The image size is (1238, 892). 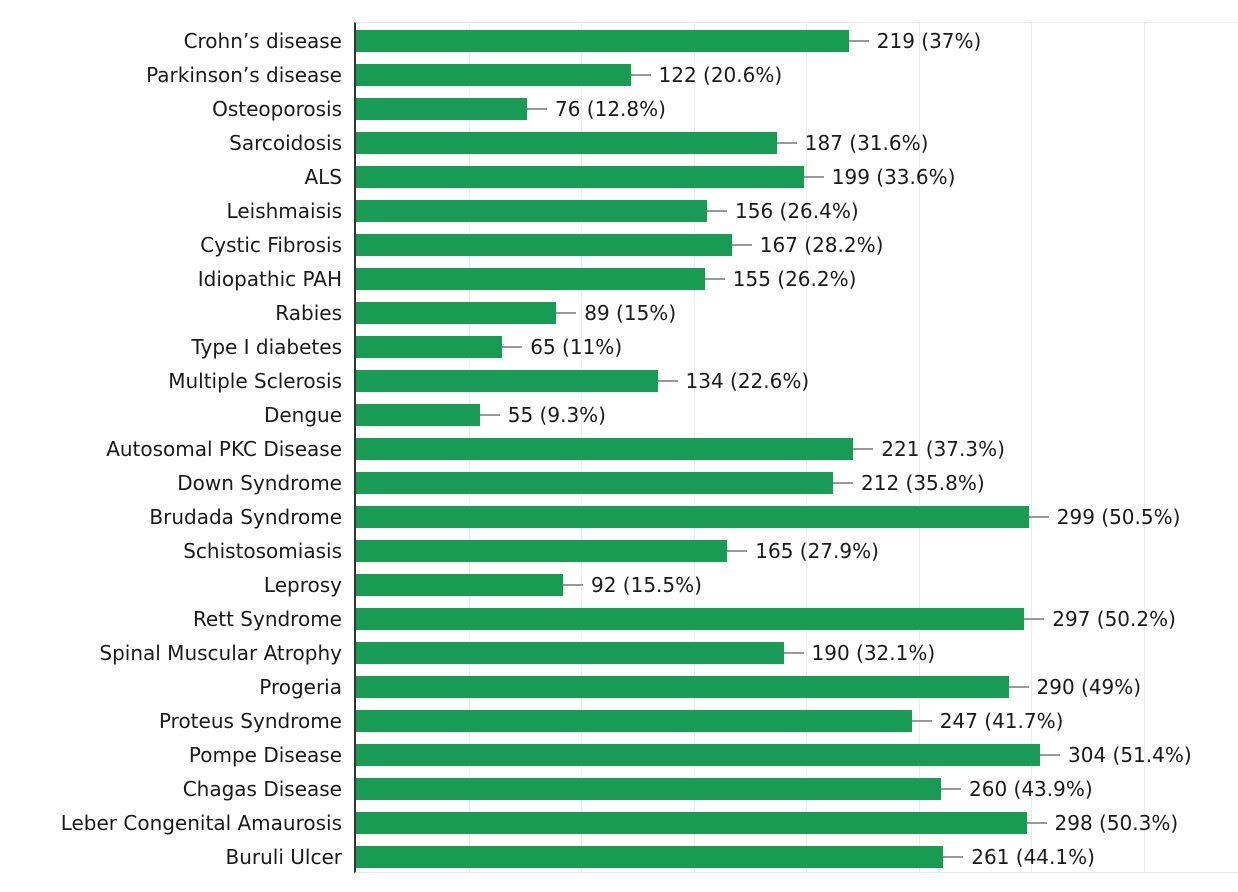 What do you see at coordinates (943, 449) in the screenshot?
I see `value-label: 221 (37.3%)` at bounding box center [943, 449].